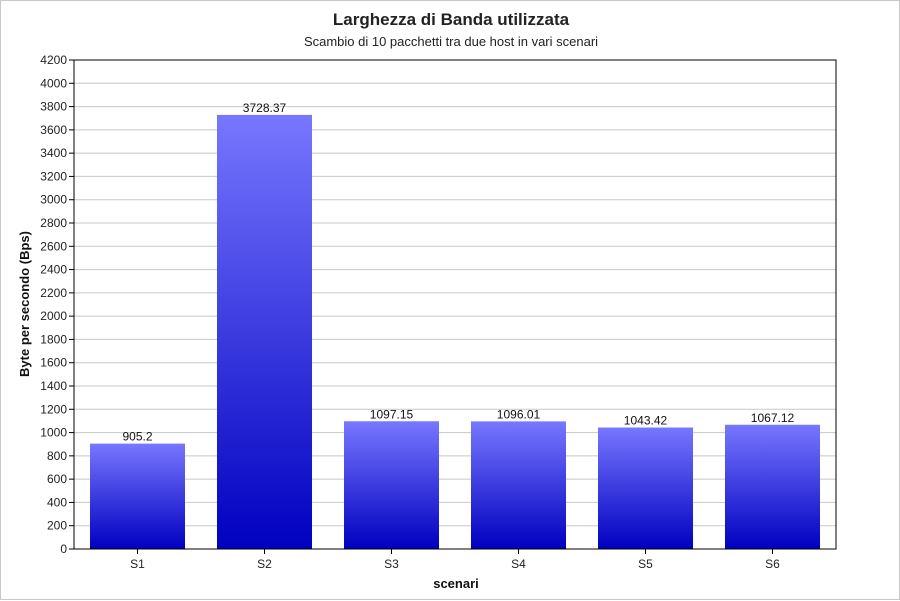 The image size is (900, 601). What do you see at coordinates (53, 246) in the screenshot?
I see `y-tick-label: 2600` at bounding box center [53, 246].